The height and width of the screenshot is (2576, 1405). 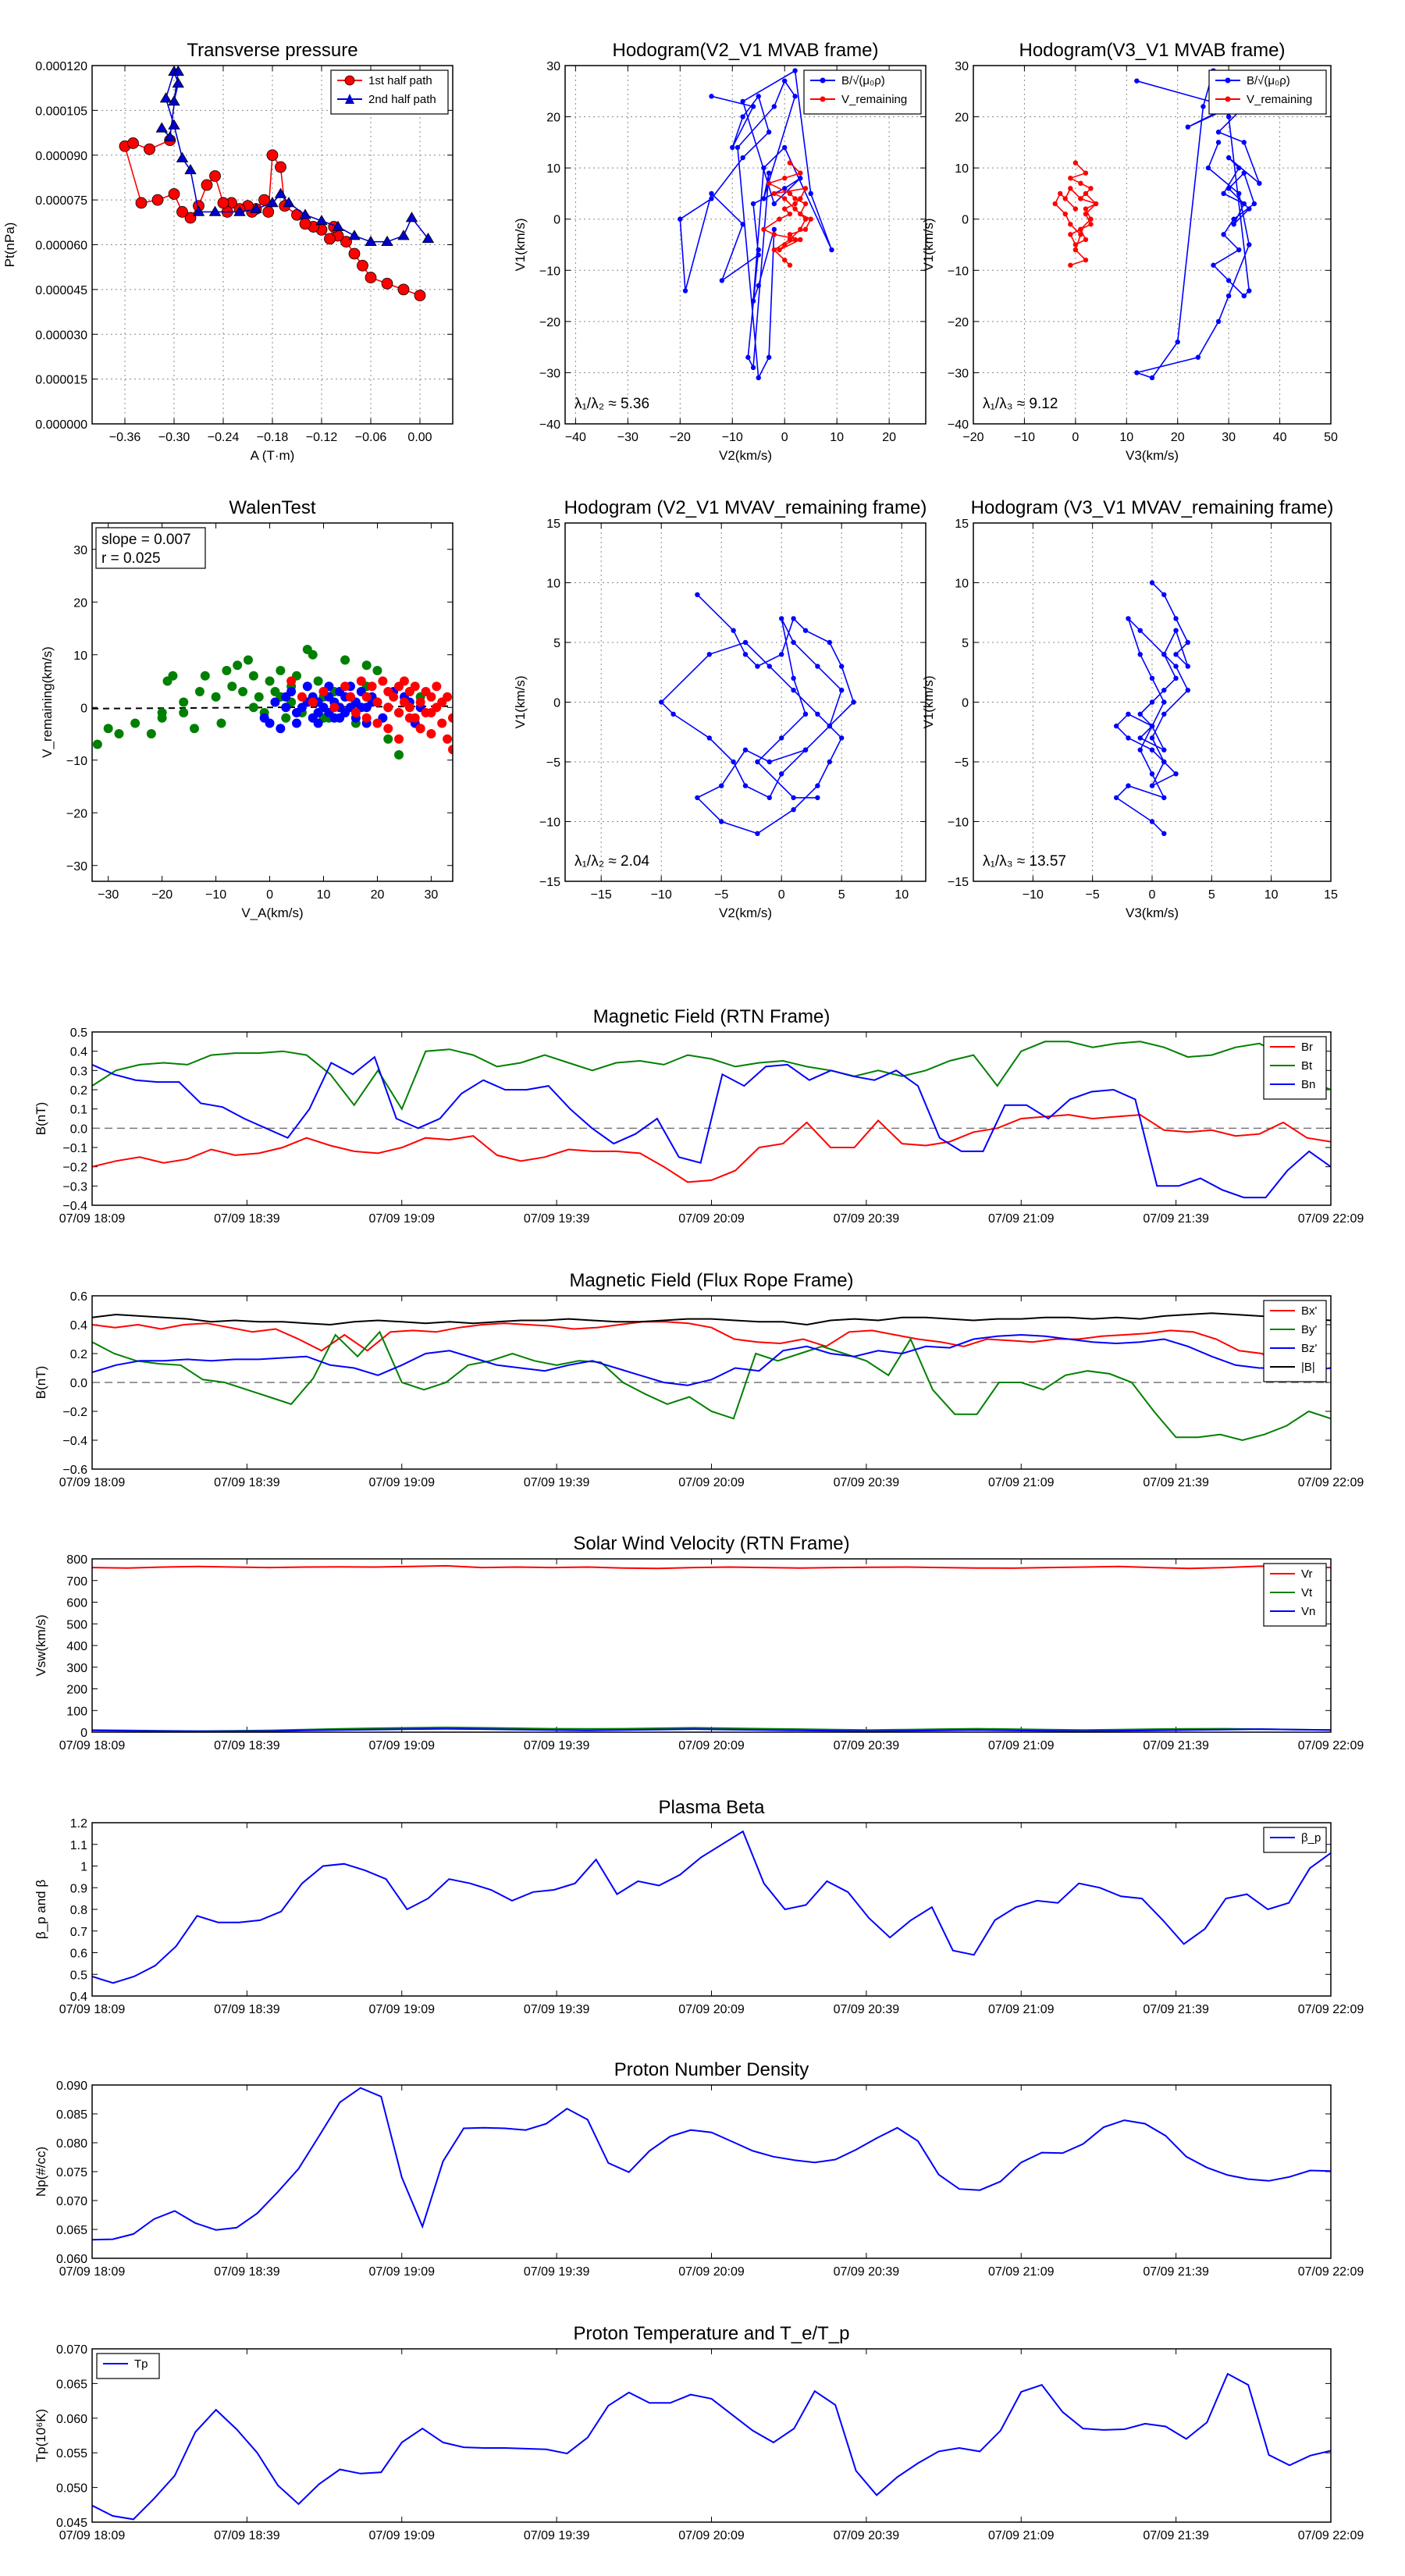 I want to click on x-tick-label: −0.18, so click(x=273, y=437).